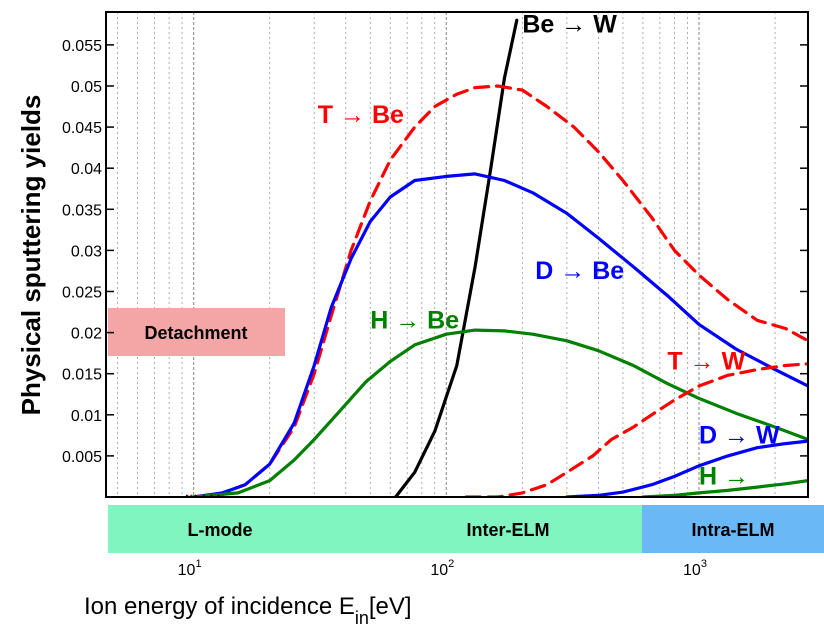 The height and width of the screenshot is (628, 824). What do you see at coordinates (82, 375) in the screenshot?
I see `y-tick-label: 0.015` at bounding box center [82, 375].